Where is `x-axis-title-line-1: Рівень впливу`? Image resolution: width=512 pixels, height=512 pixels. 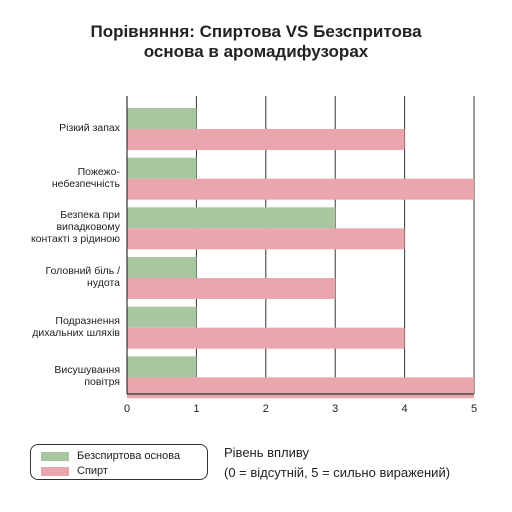 x-axis-title-line-1: Рівень впливу is located at coordinates (267, 452).